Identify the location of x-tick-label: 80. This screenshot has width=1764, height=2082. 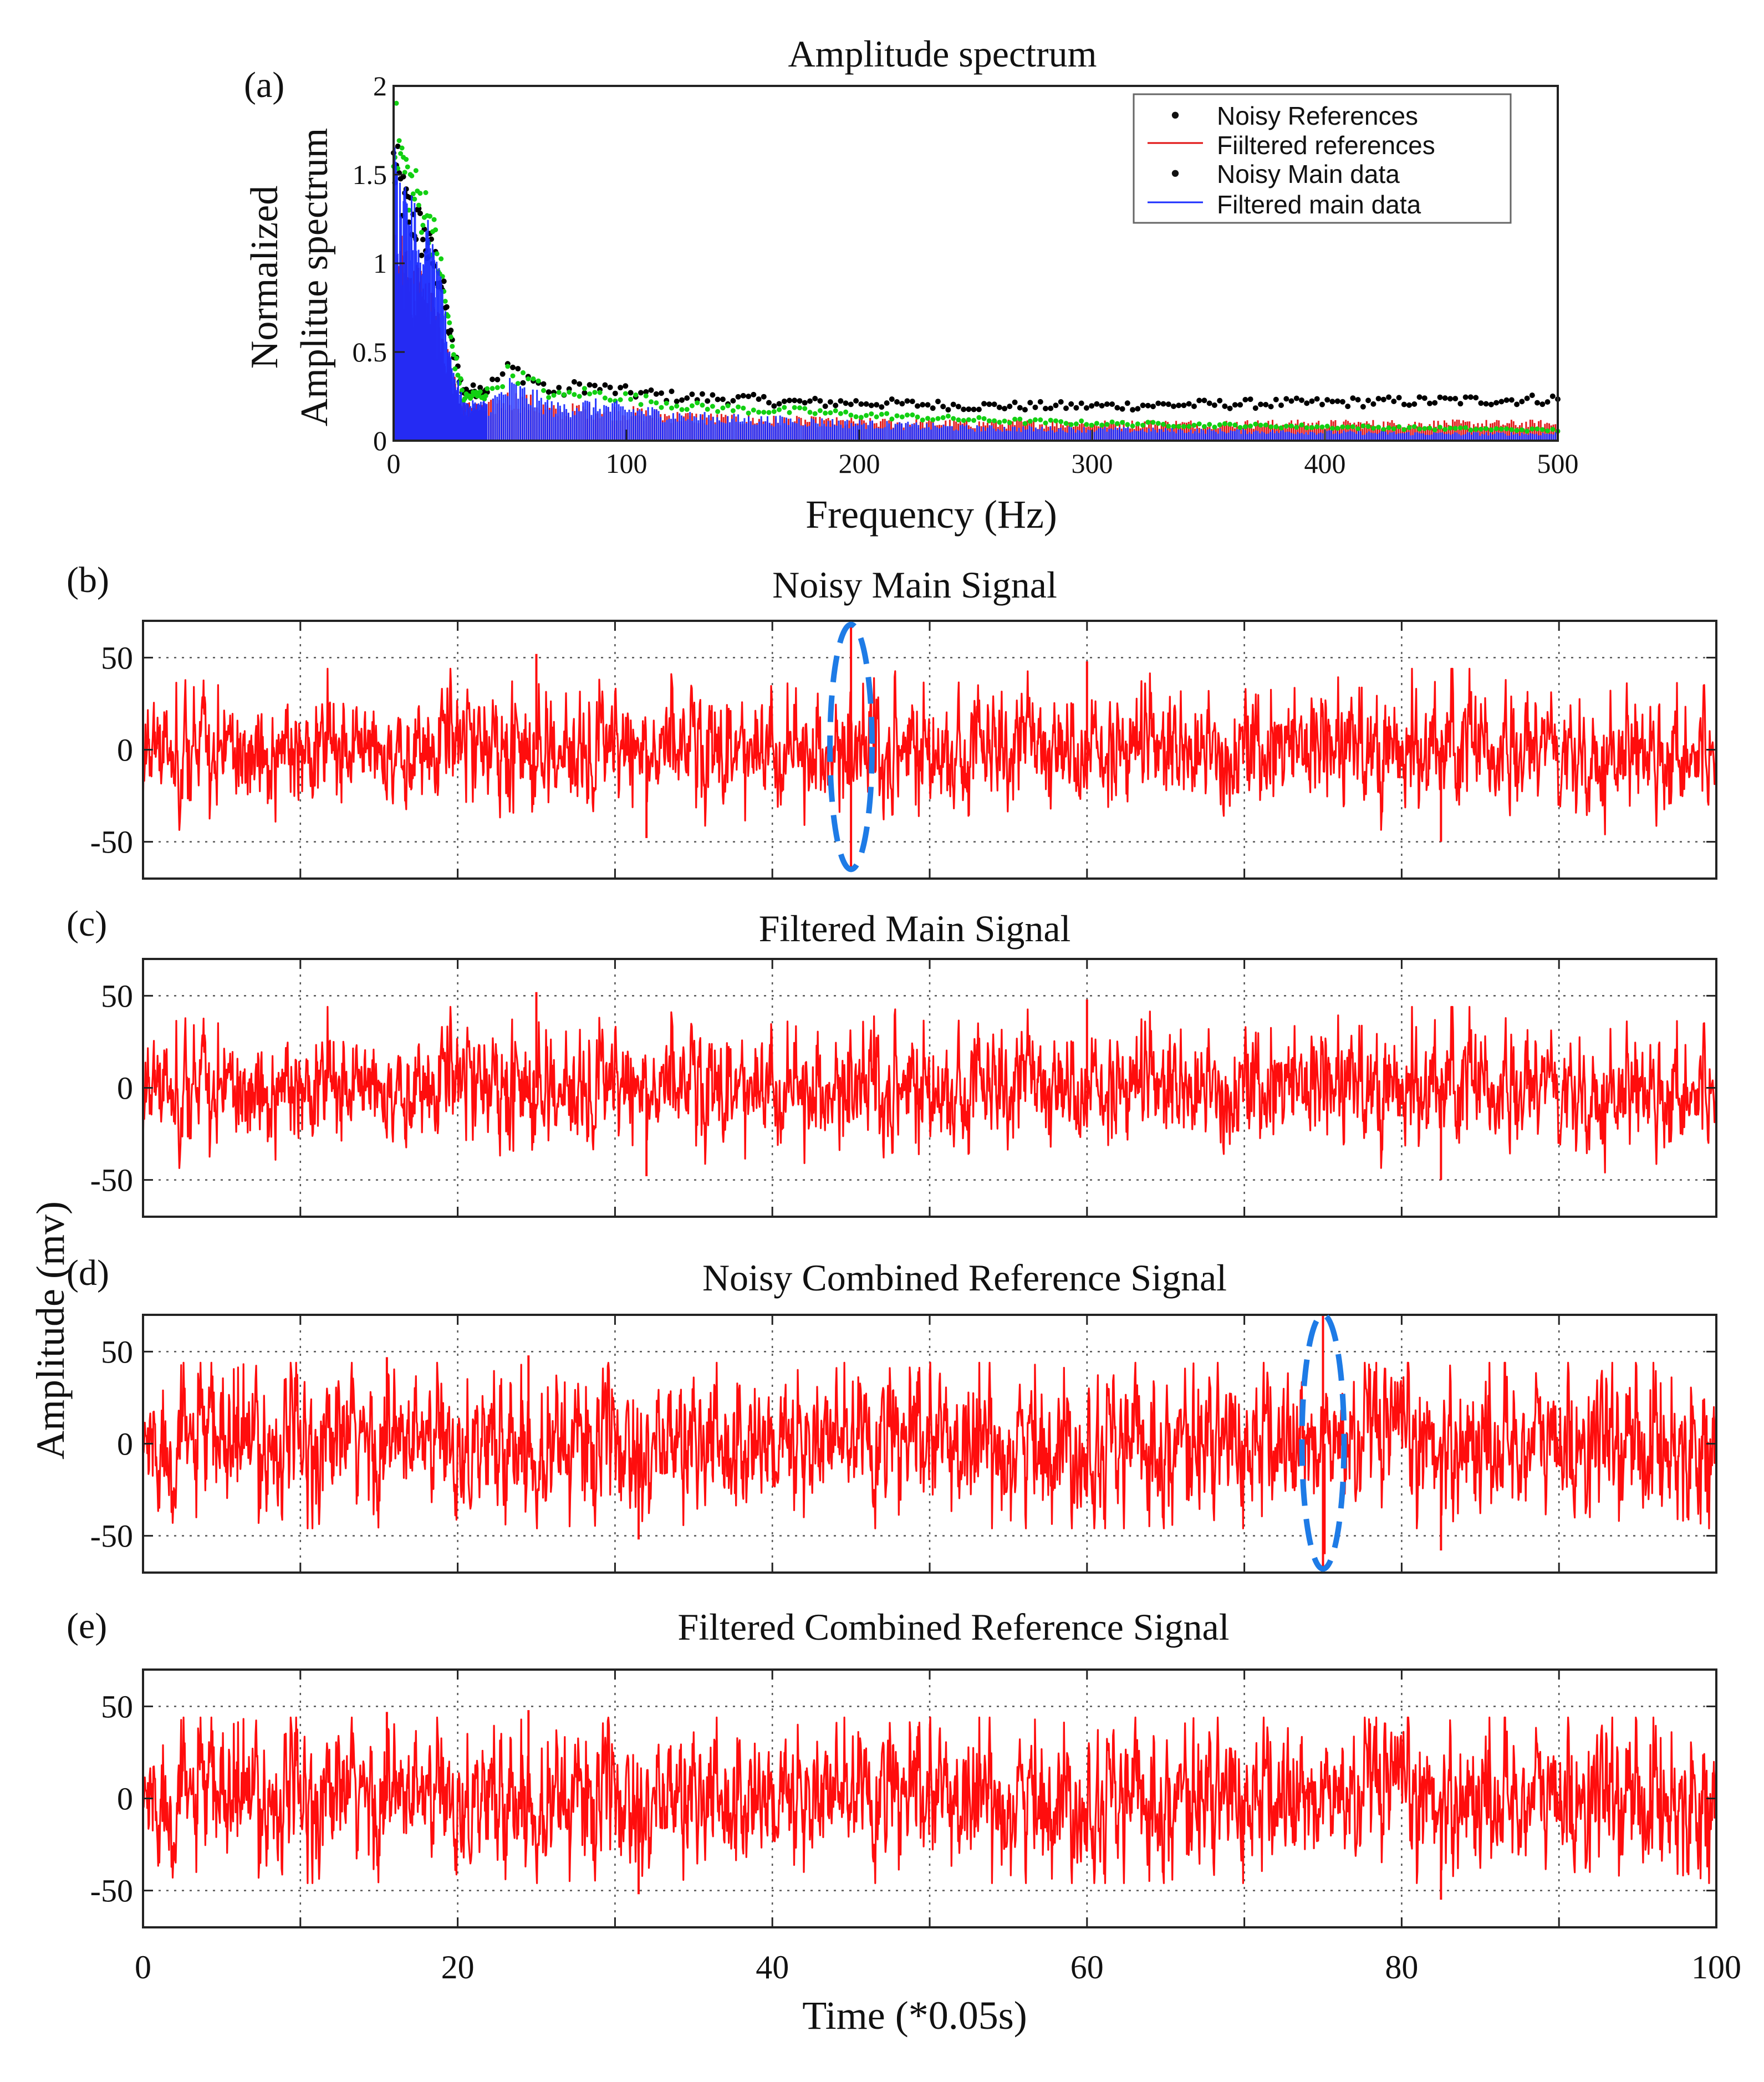
(1401, 1967).